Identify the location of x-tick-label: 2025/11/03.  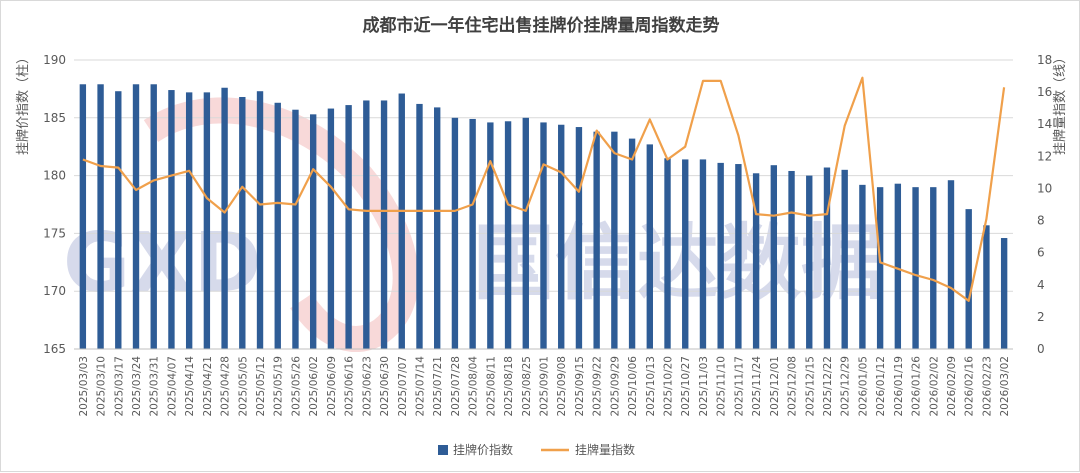
(704, 386).